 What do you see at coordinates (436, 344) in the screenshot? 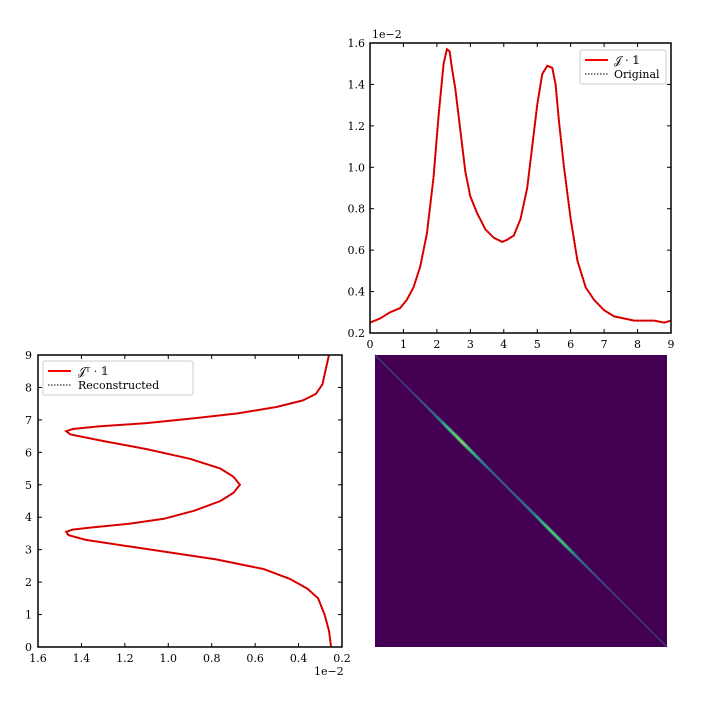
I see `top-right-x-tick-label: 2` at bounding box center [436, 344].